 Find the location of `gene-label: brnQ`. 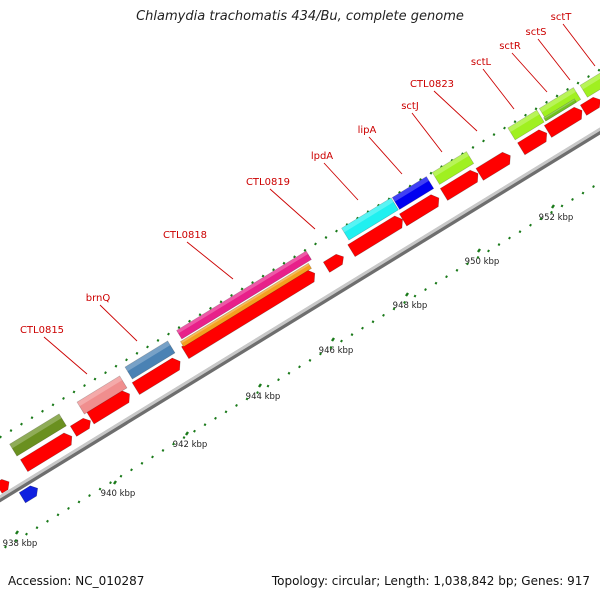

gene-label: brnQ is located at coordinates (98, 298).